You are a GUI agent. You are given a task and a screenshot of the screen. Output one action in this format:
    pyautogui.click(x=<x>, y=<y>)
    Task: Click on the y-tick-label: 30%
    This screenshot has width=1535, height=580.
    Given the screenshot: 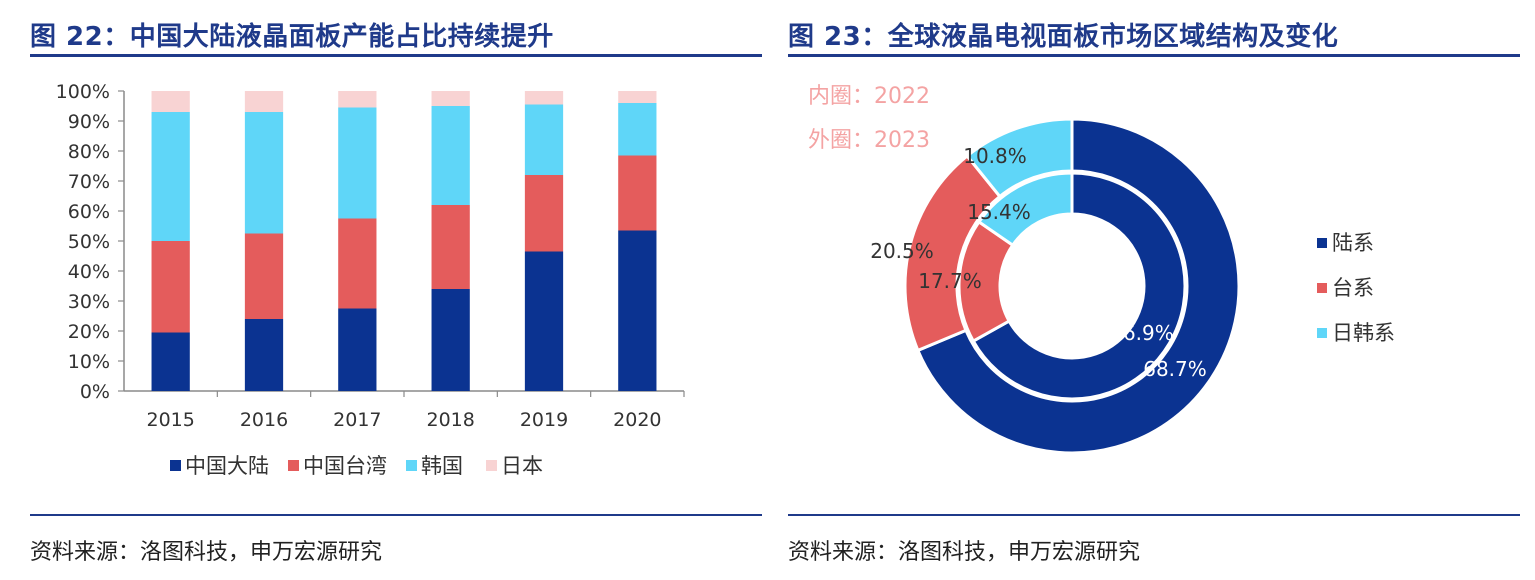 What is the action you would take?
    pyautogui.click(x=89, y=302)
    